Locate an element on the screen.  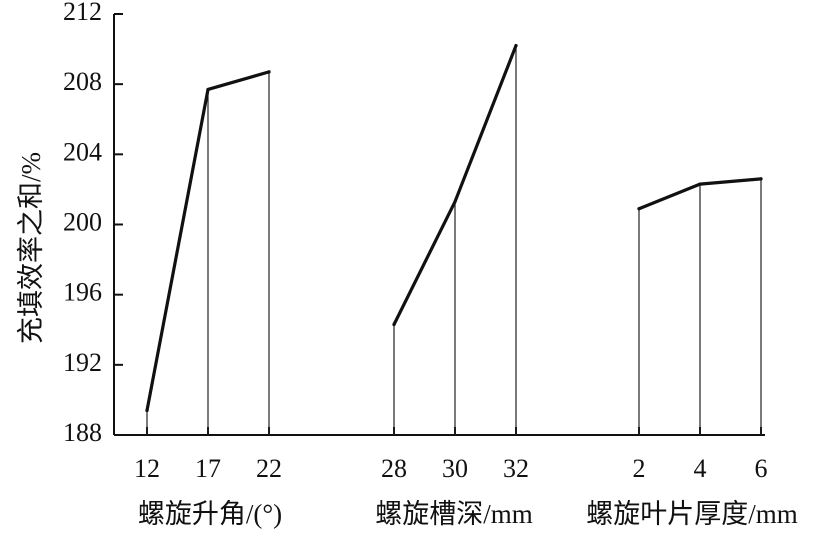
y-tick-label: 188 is located at coordinates (82, 432).